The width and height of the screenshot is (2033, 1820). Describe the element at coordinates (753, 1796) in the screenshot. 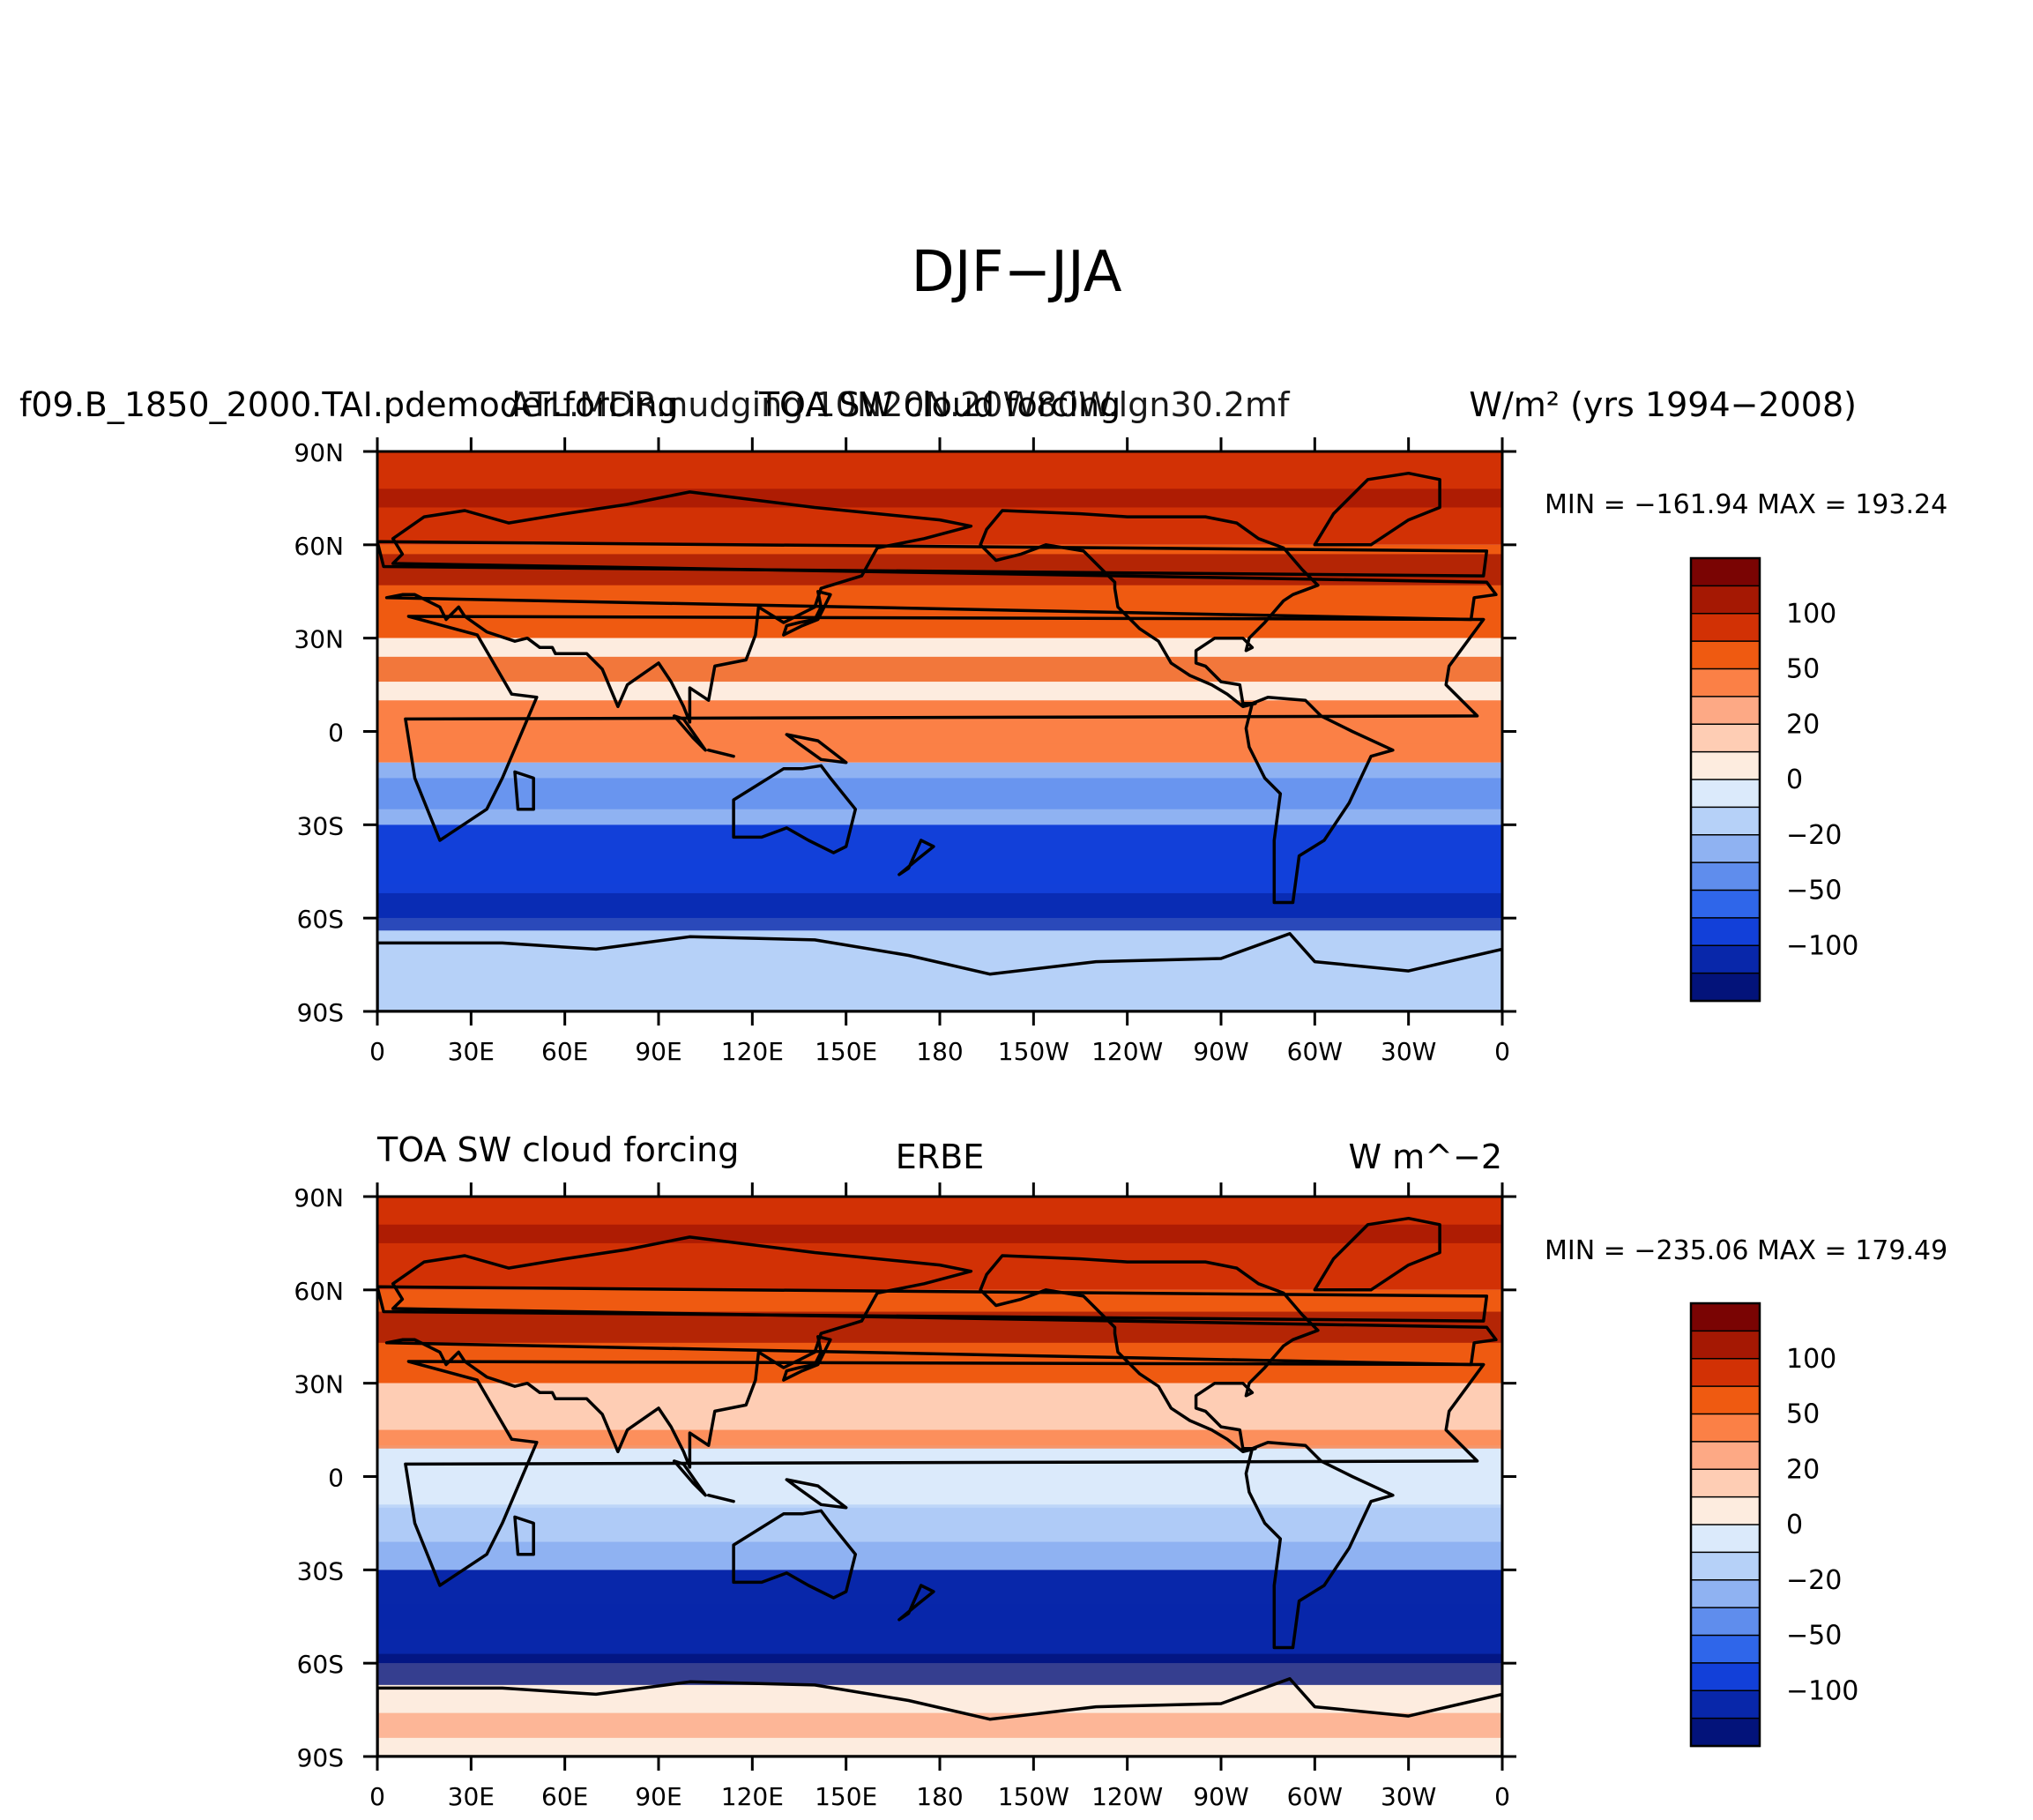

I see `x-tick-label: 120E` at that location.